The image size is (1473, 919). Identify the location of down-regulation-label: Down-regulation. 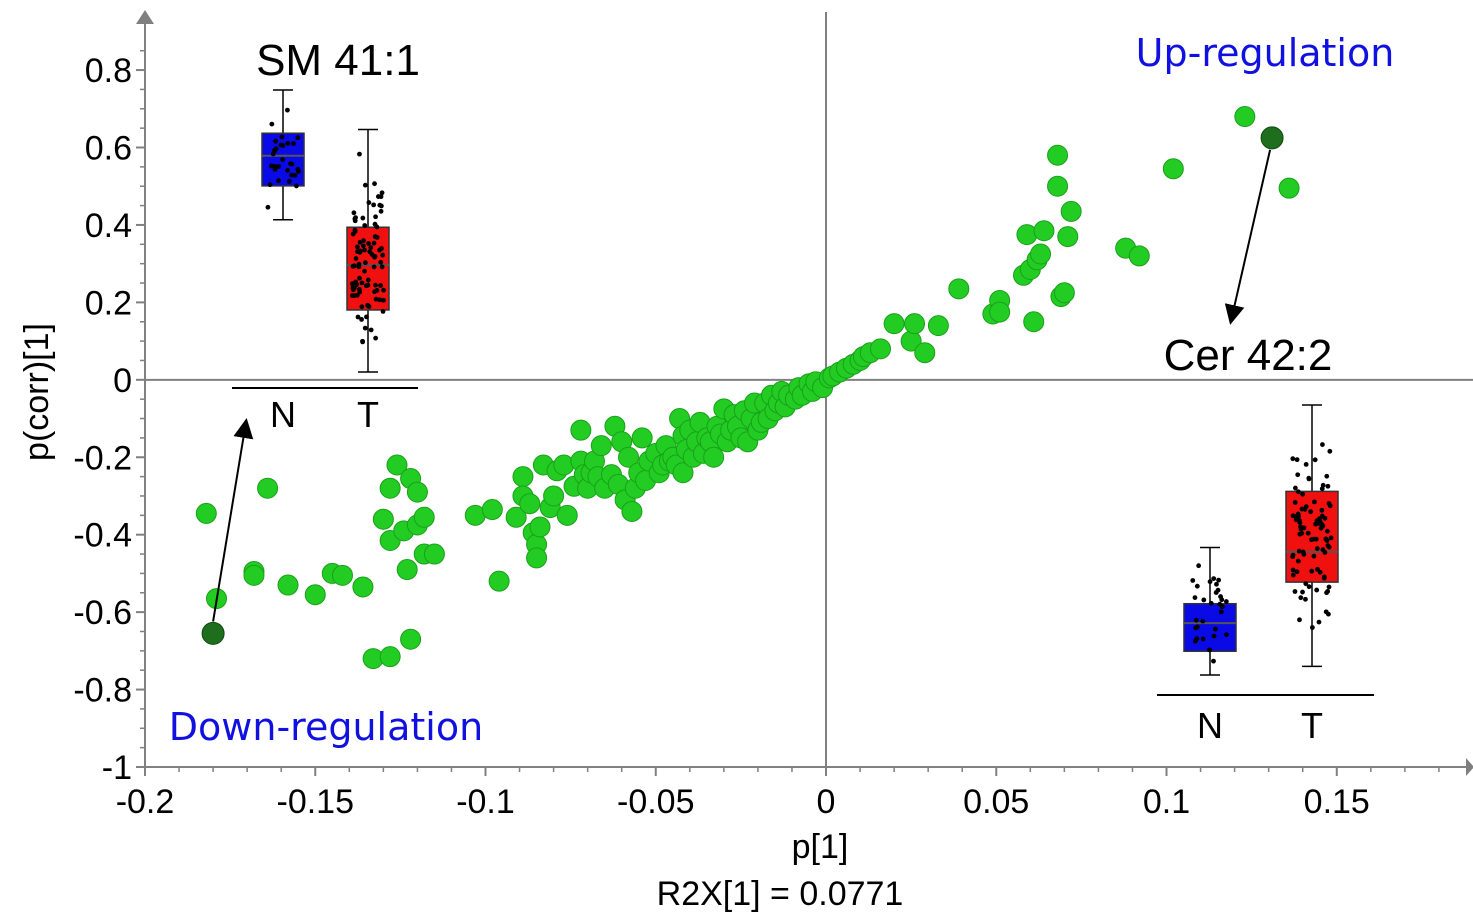
(326, 727).